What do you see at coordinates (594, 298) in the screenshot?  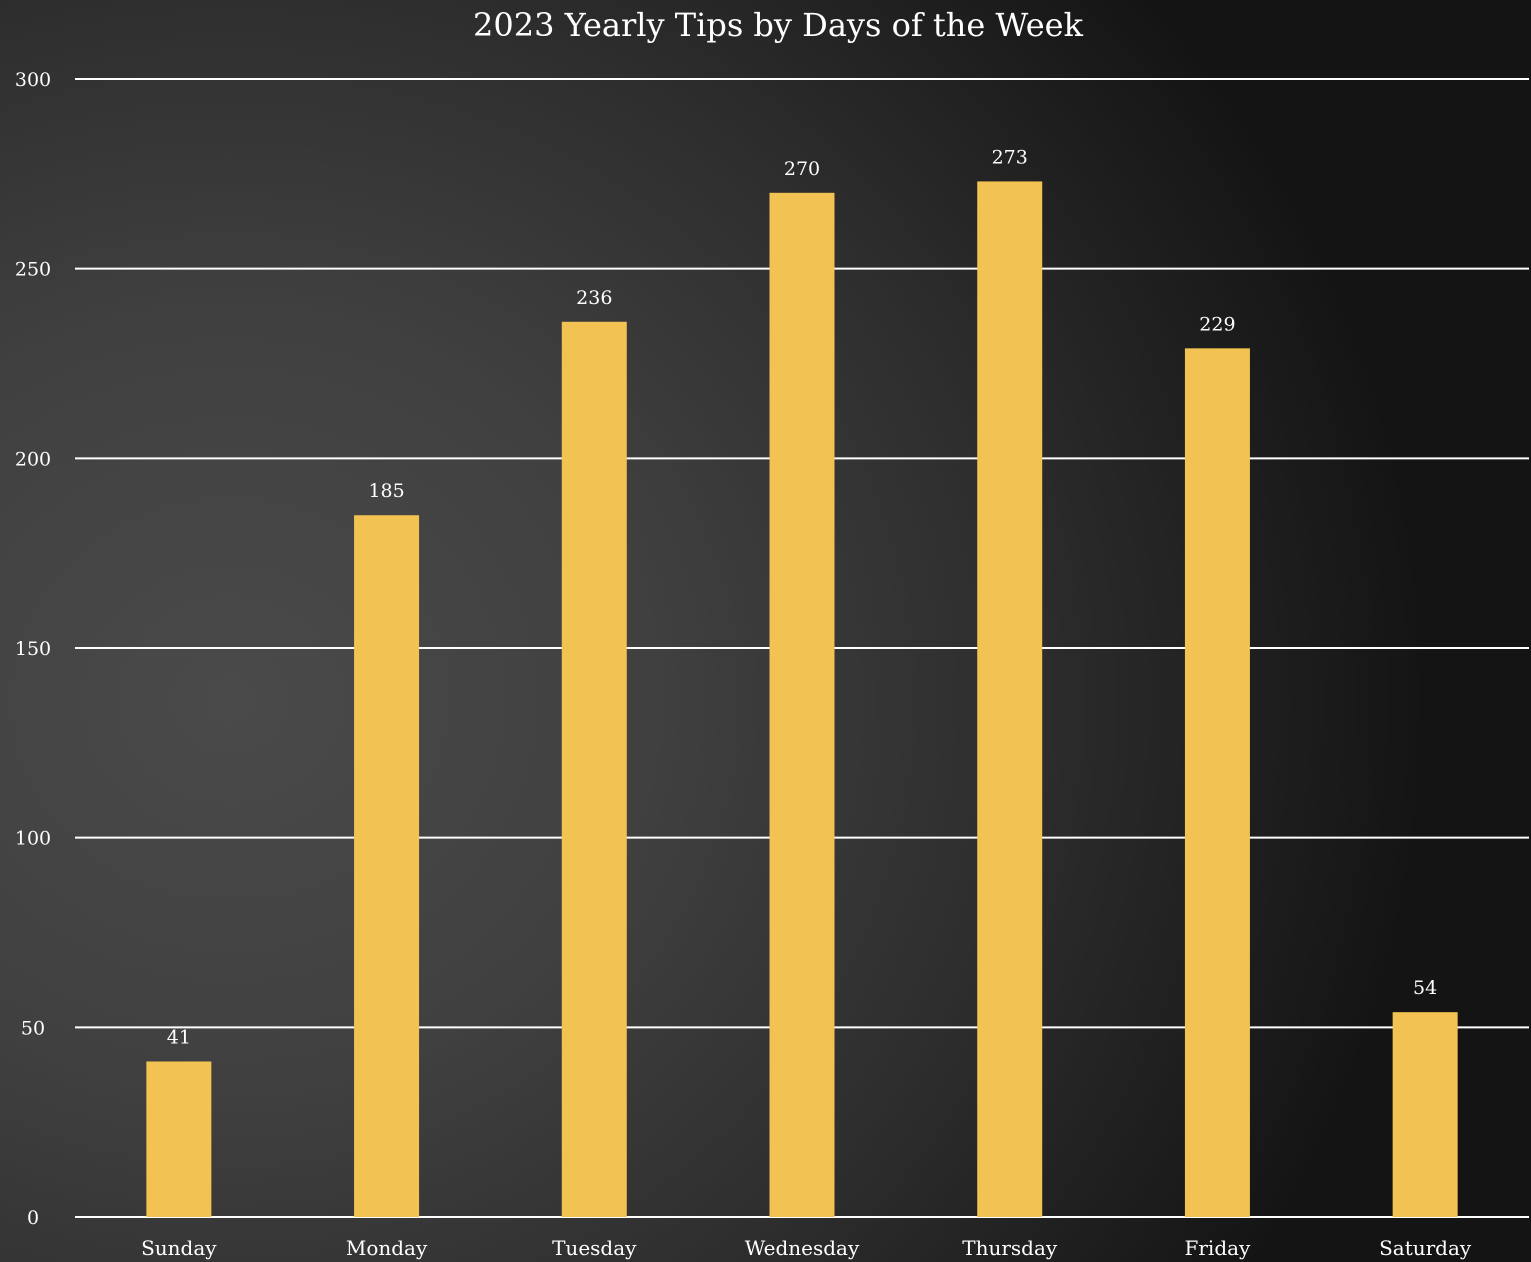 I see `data-label: 236` at bounding box center [594, 298].